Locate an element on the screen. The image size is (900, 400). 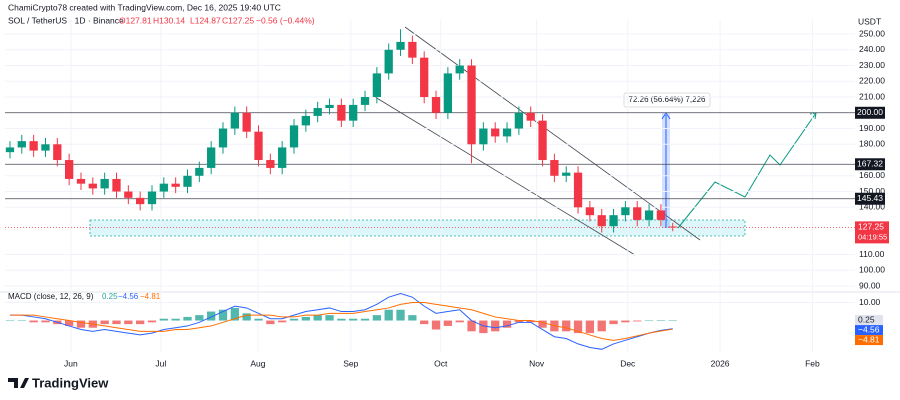
measure-label-box is located at coordinates (667, 100).